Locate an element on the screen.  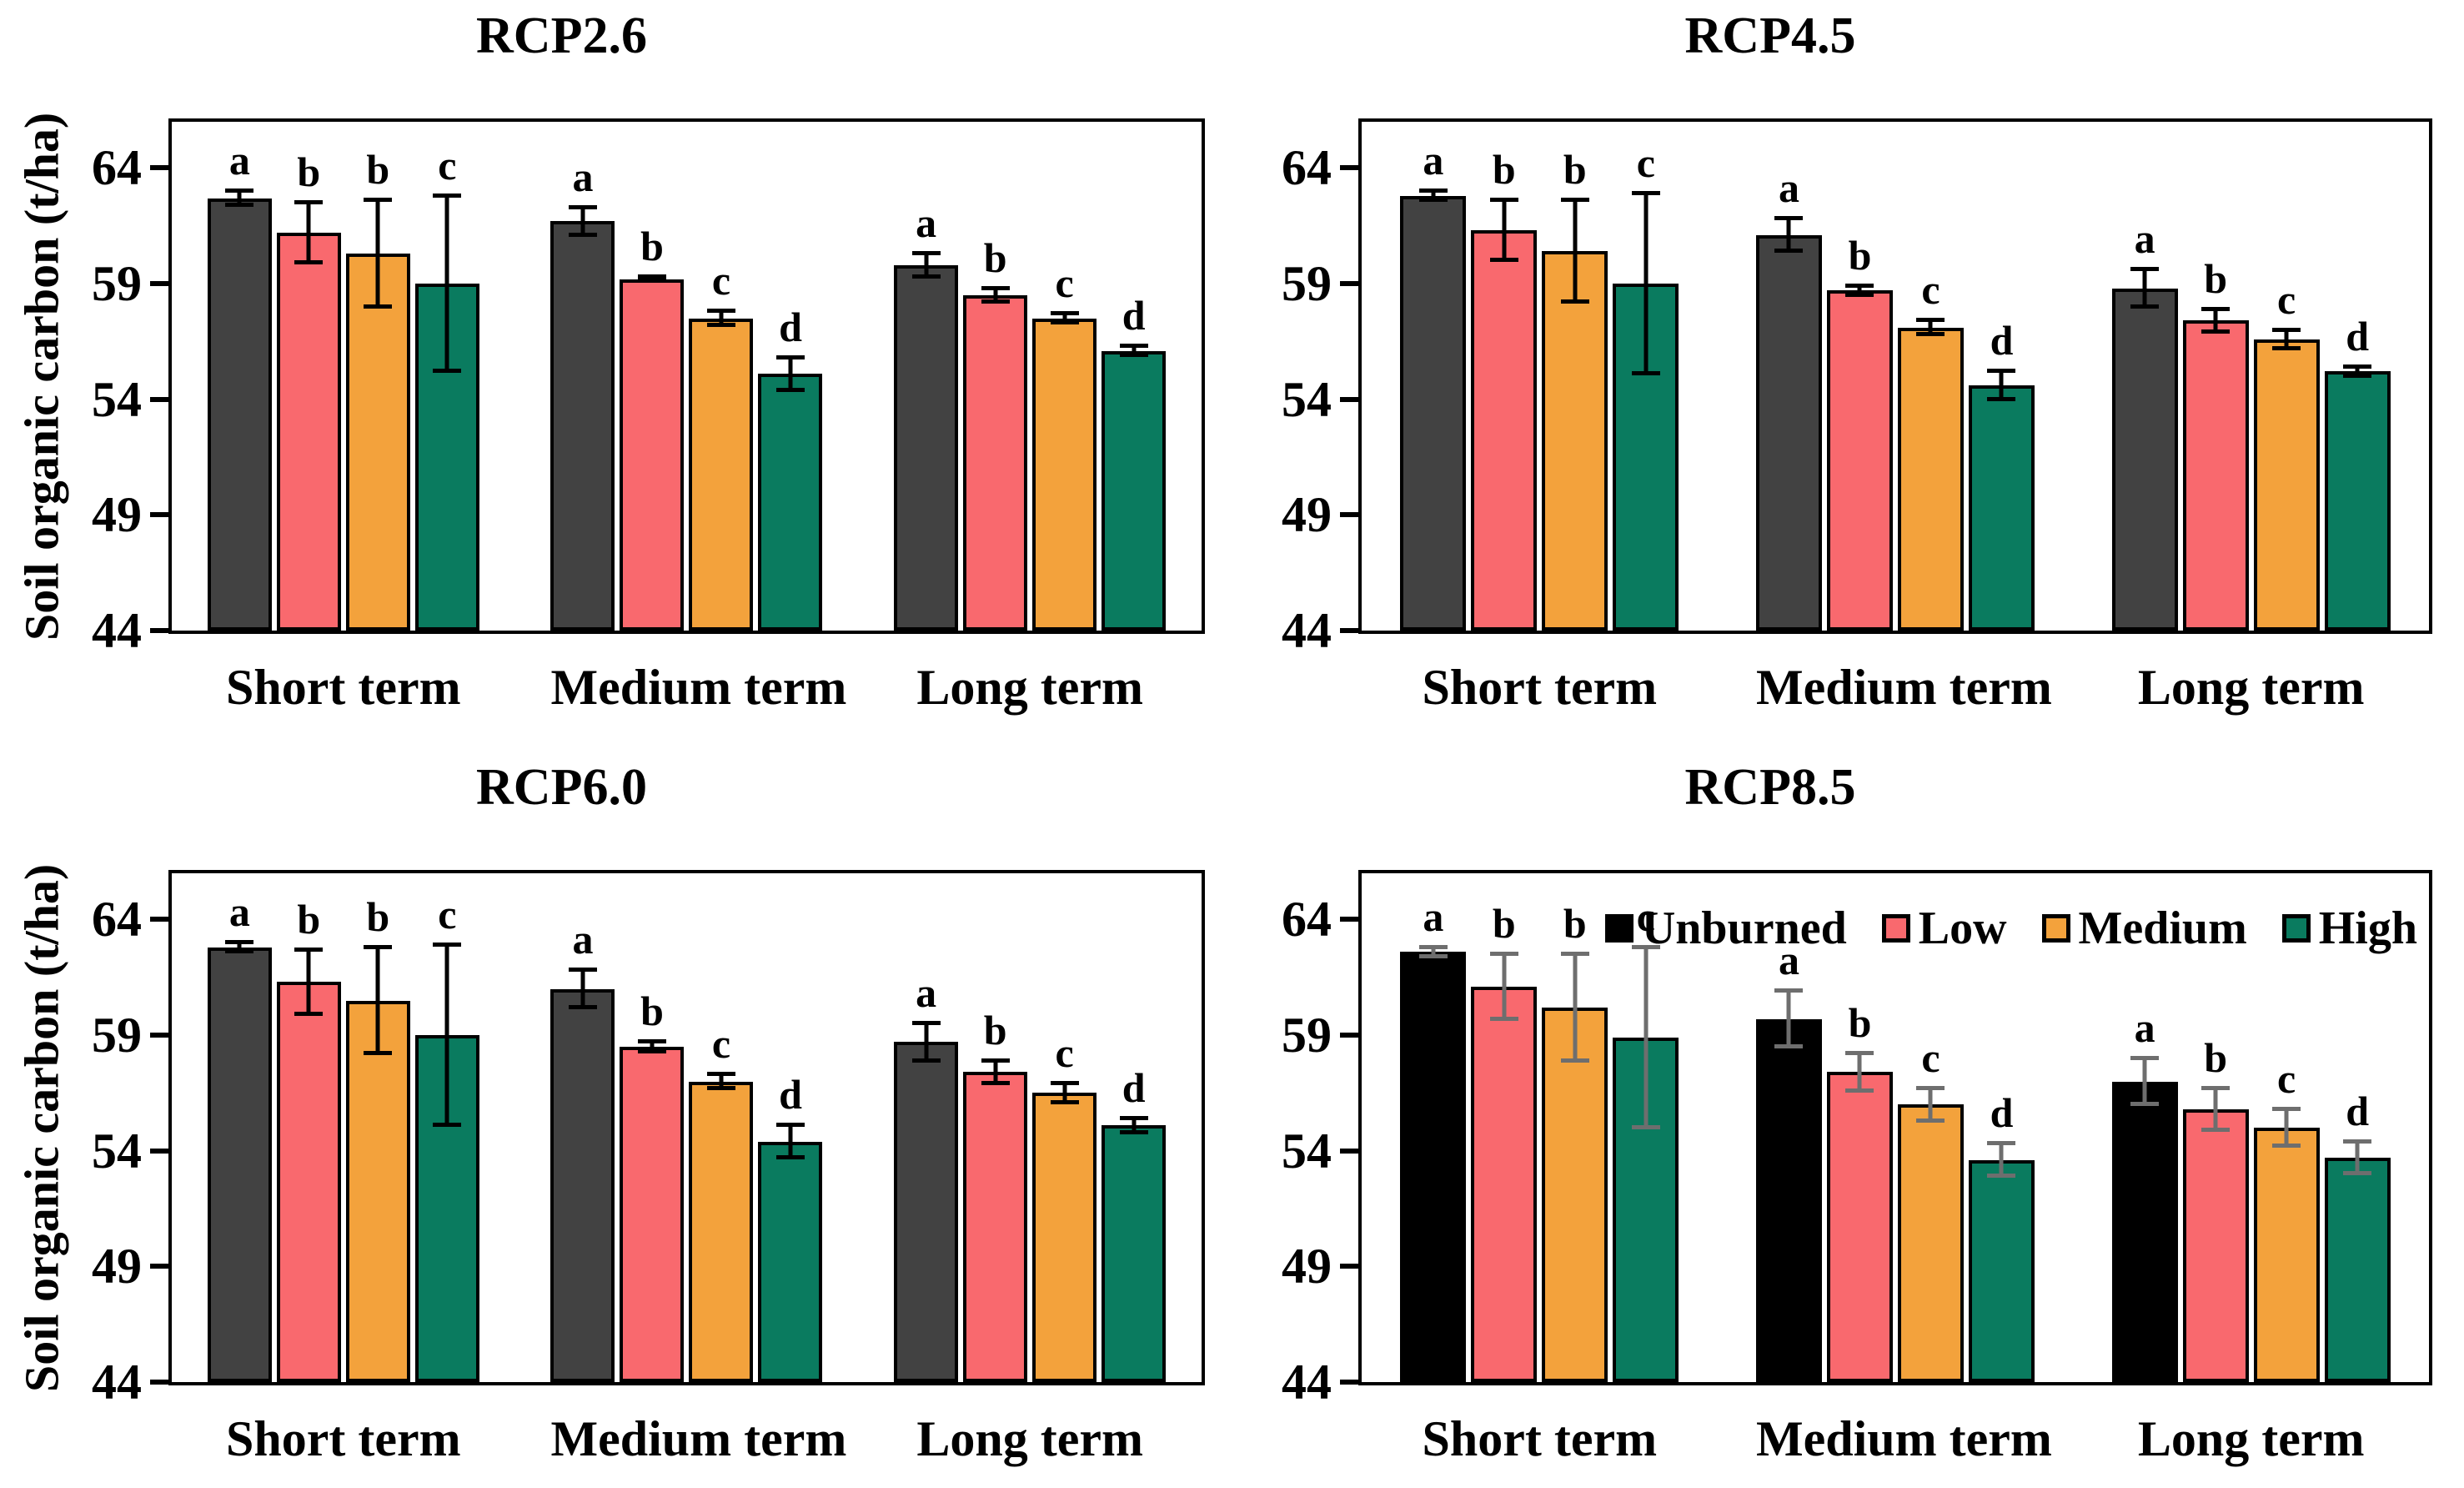
legend-item-unburned: Unburned is located at coordinates (1725, 928).